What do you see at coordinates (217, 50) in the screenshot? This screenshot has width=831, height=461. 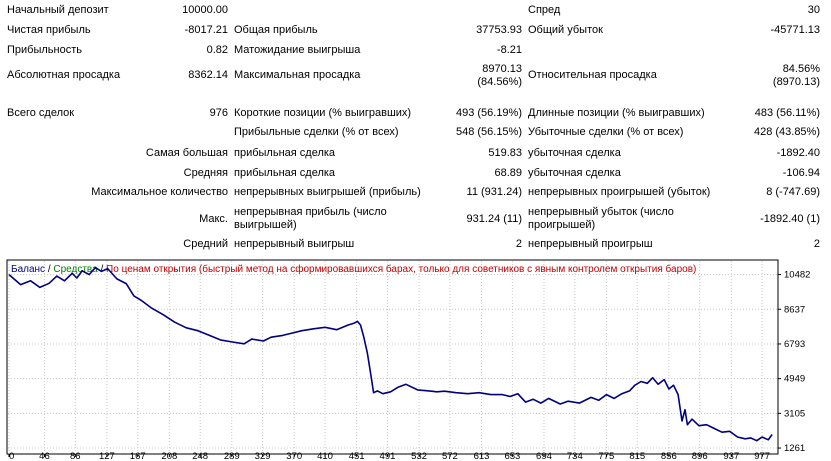 I see `profit-factor-value: 0.82` at bounding box center [217, 50].